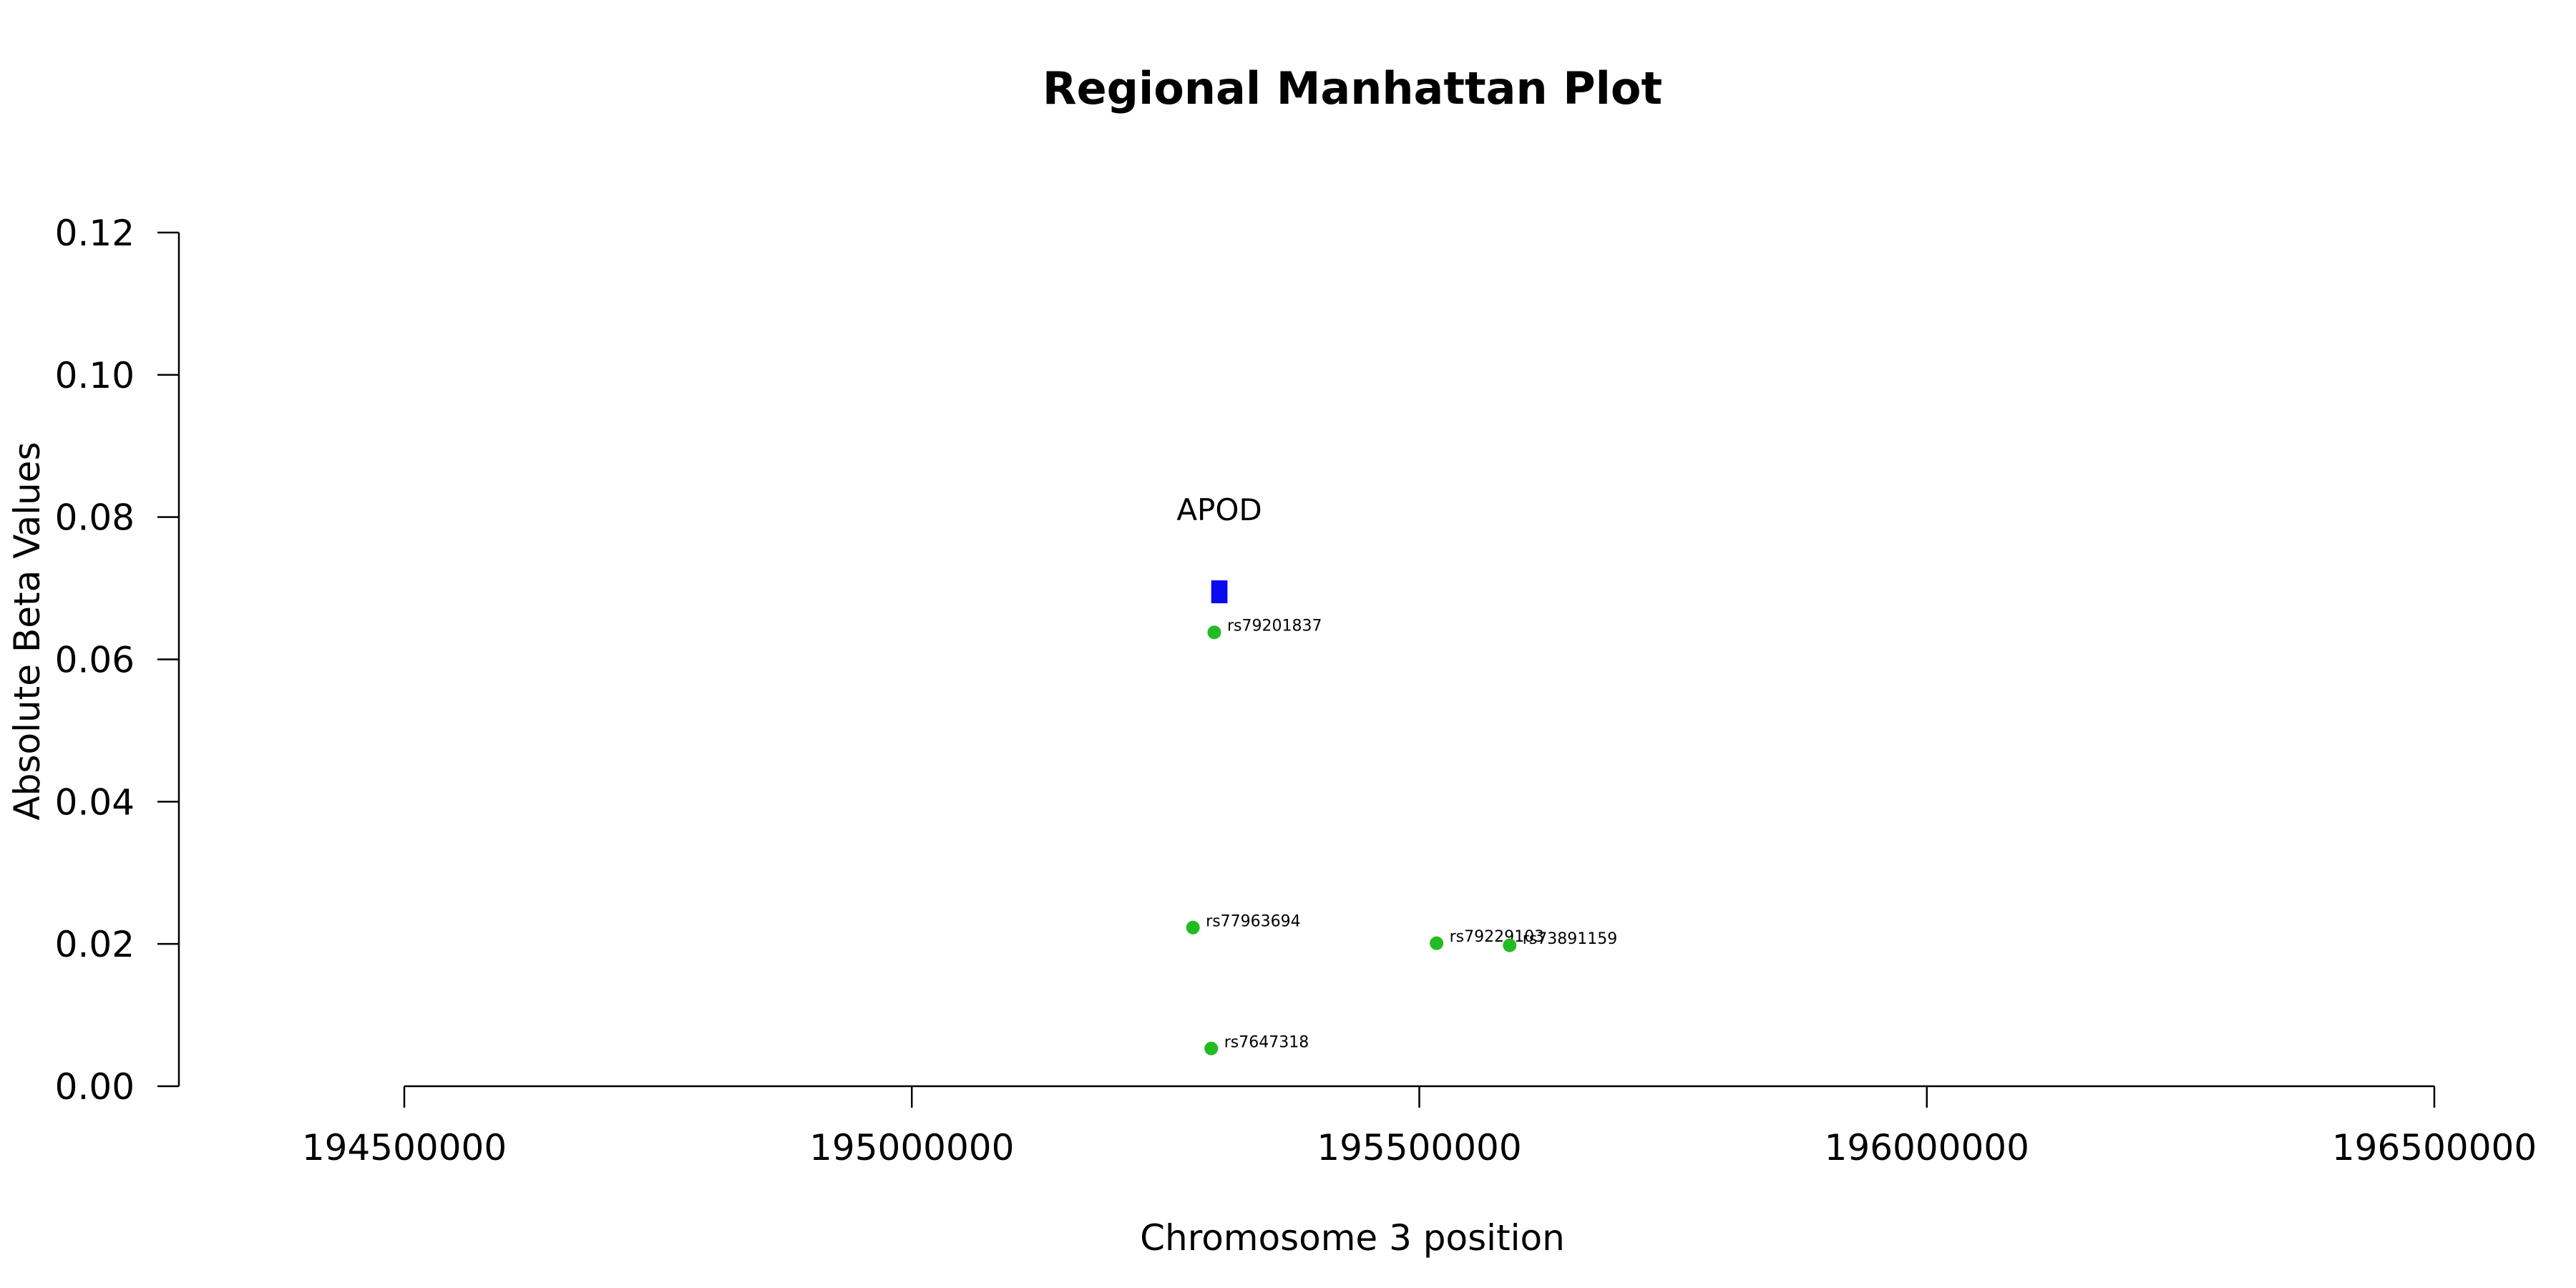  Describe the element at coordinates (1419, 1148) in the screenshot. I see `x-tick-label: 195500000` at that location.